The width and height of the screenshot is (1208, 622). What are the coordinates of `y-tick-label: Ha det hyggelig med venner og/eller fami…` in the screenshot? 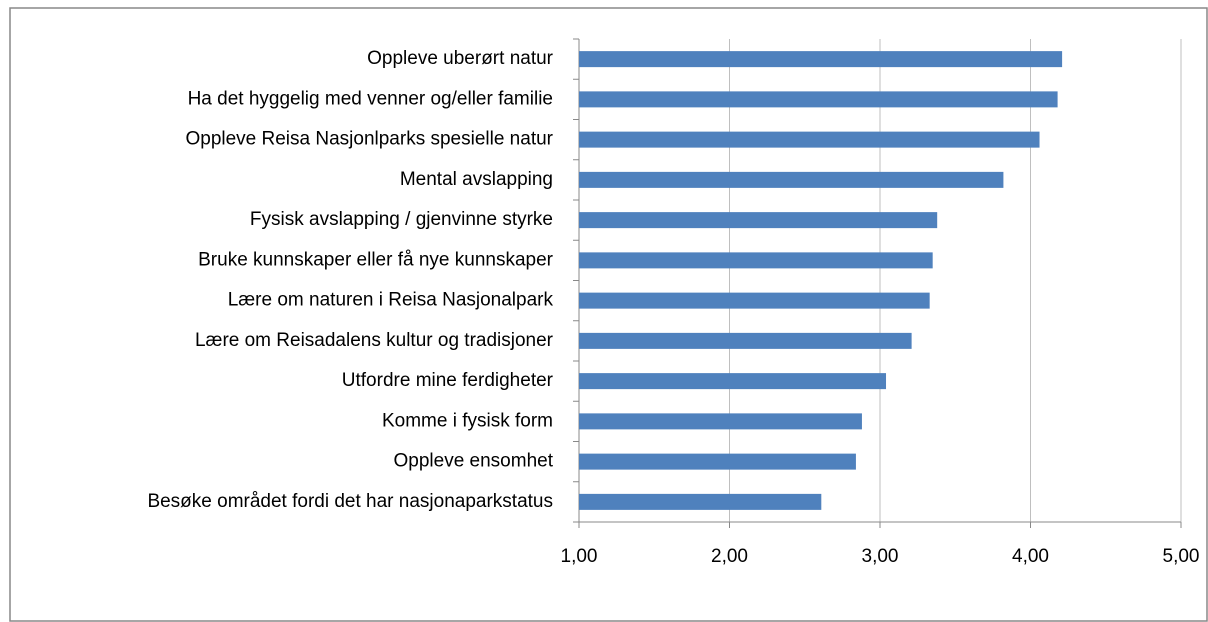 It's located at (370, 98).